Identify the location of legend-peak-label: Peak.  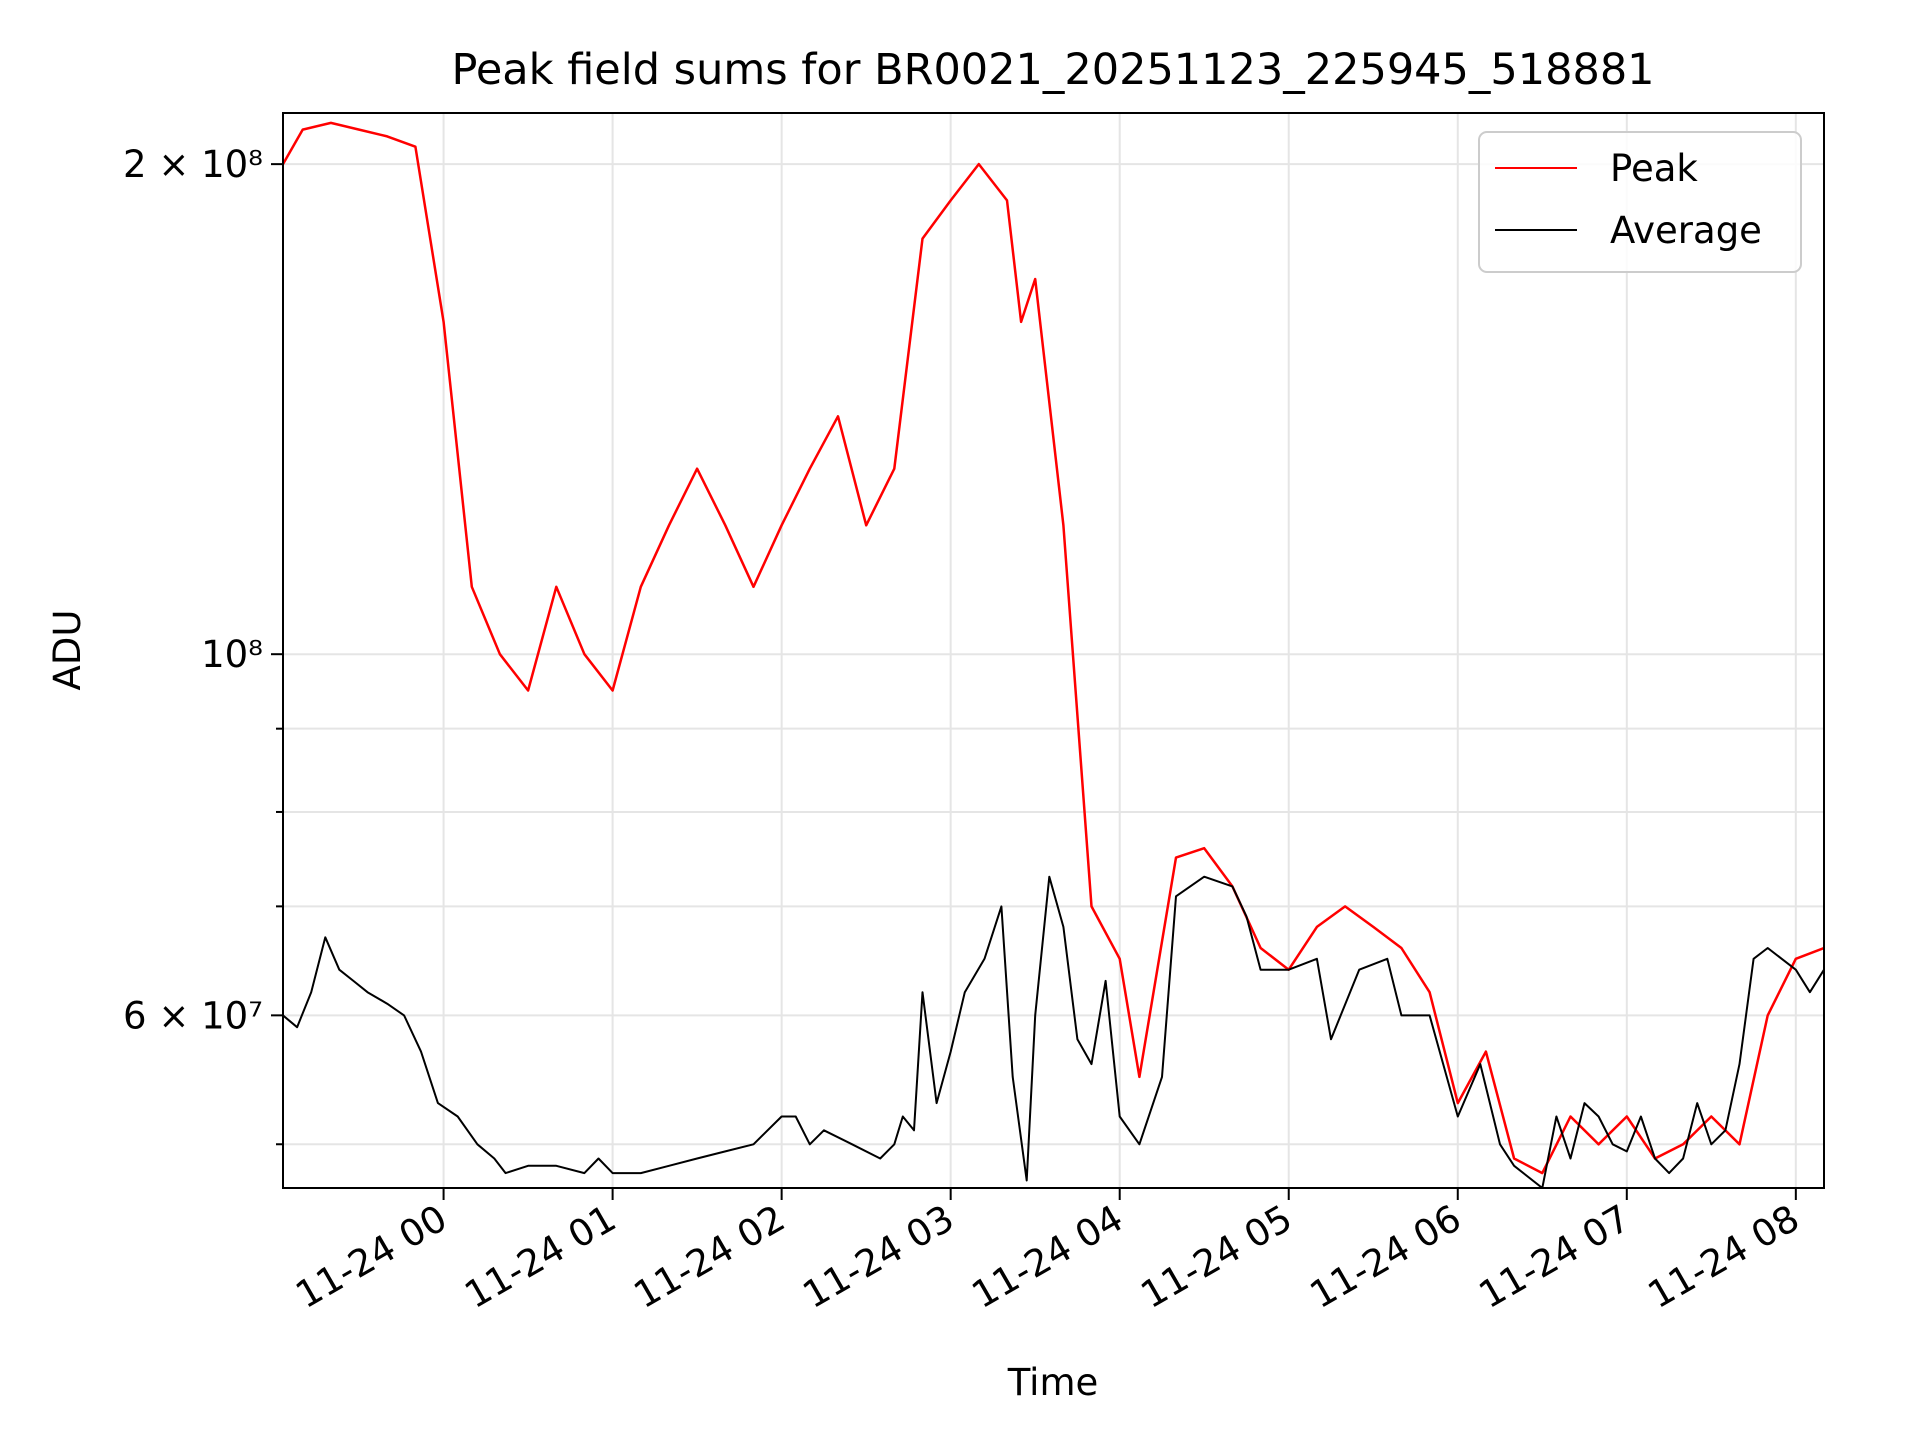
(1654, 168).